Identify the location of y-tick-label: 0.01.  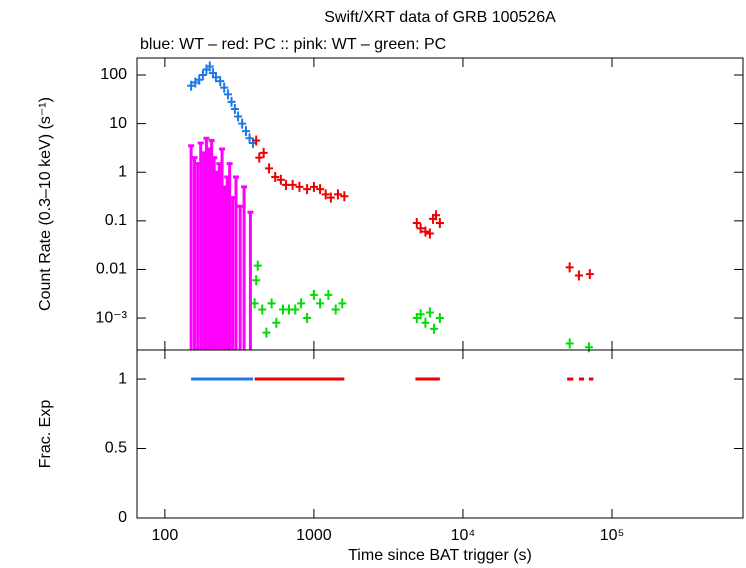
(111, 269).